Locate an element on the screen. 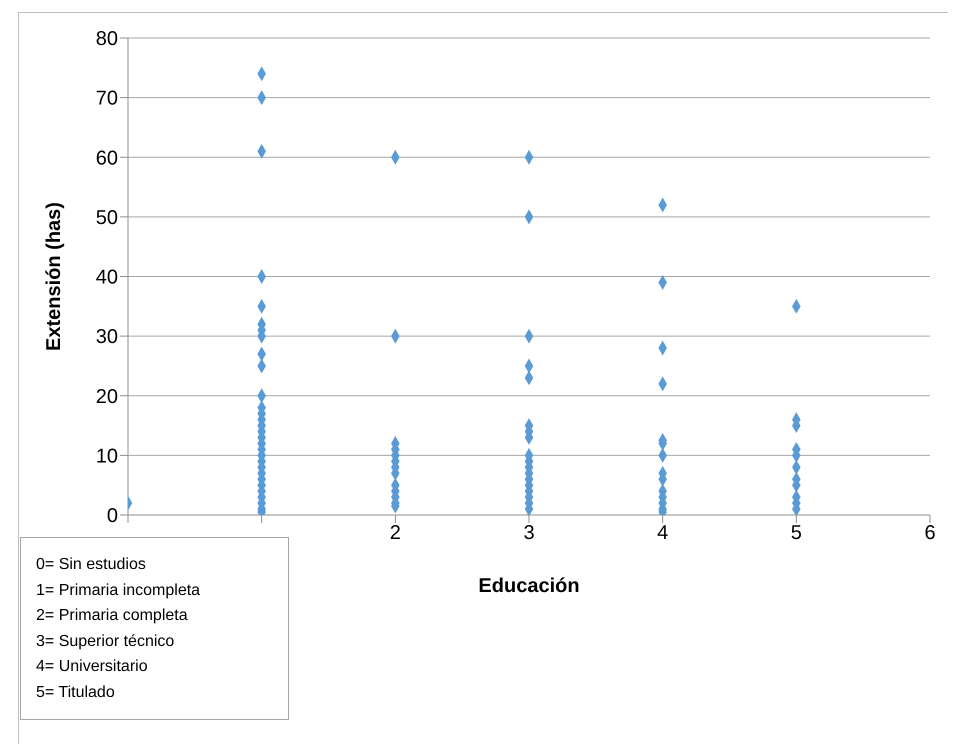 Image resolution: width=955 pixels, height=751 pixels. y-tick-label: 70 is located at coordinates (107, 99).